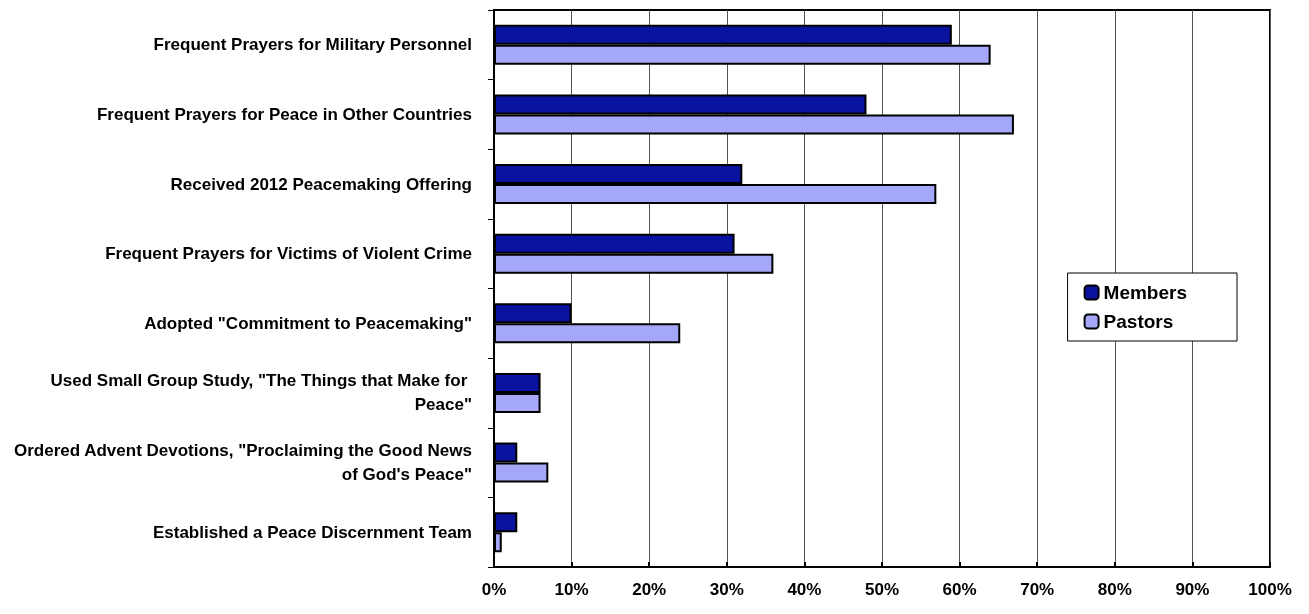  I want to click on x-tick-label: 70%, so click(1037, 589).